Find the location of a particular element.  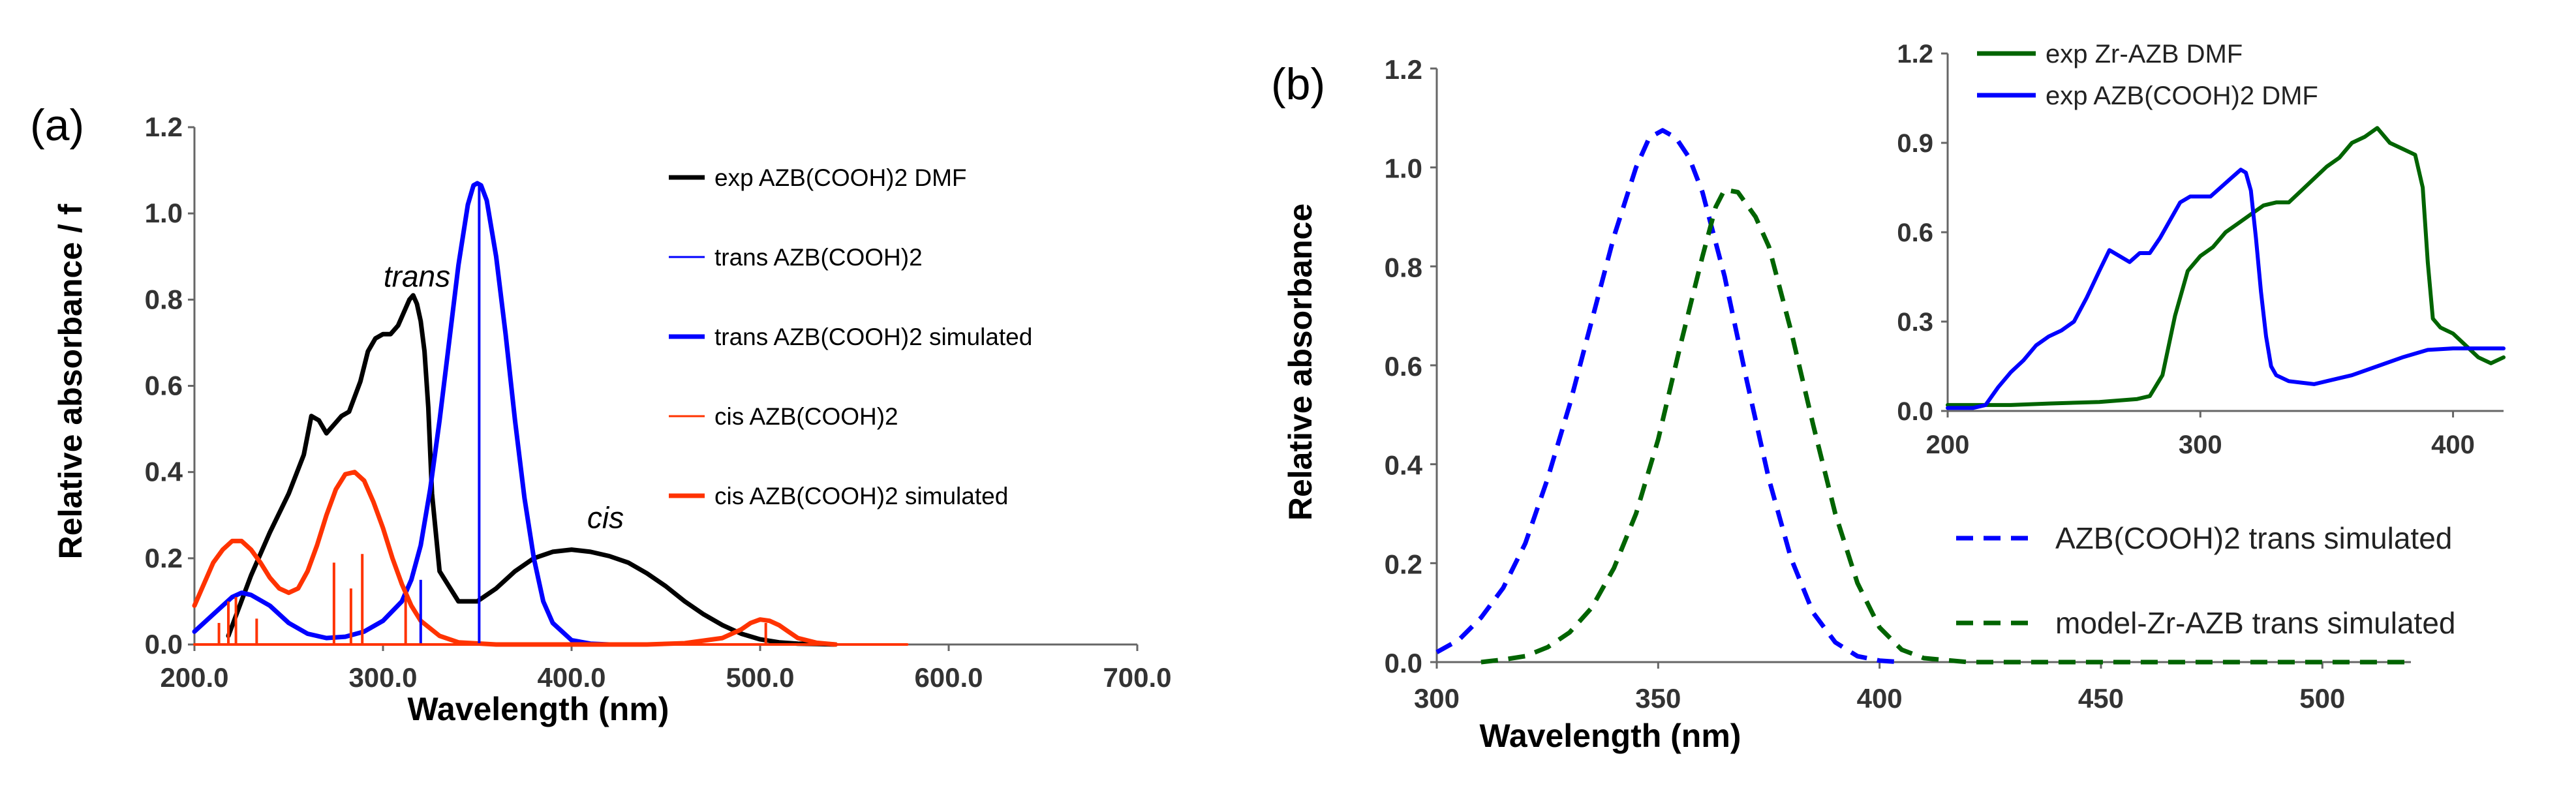

panel-b-legend-label: model-Zr-AZB trans simulated is located at coordinates (2255, 623).